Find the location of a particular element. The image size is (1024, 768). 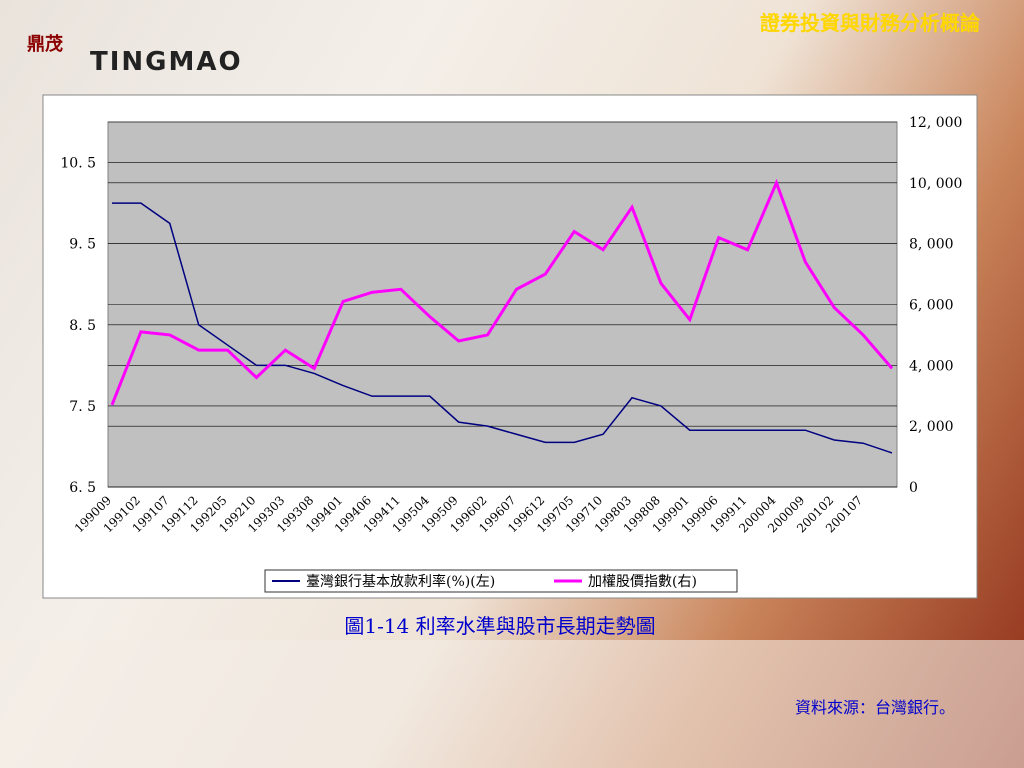

source: 資料來源：台灣銀行。 is located at coordinates (875, 707).